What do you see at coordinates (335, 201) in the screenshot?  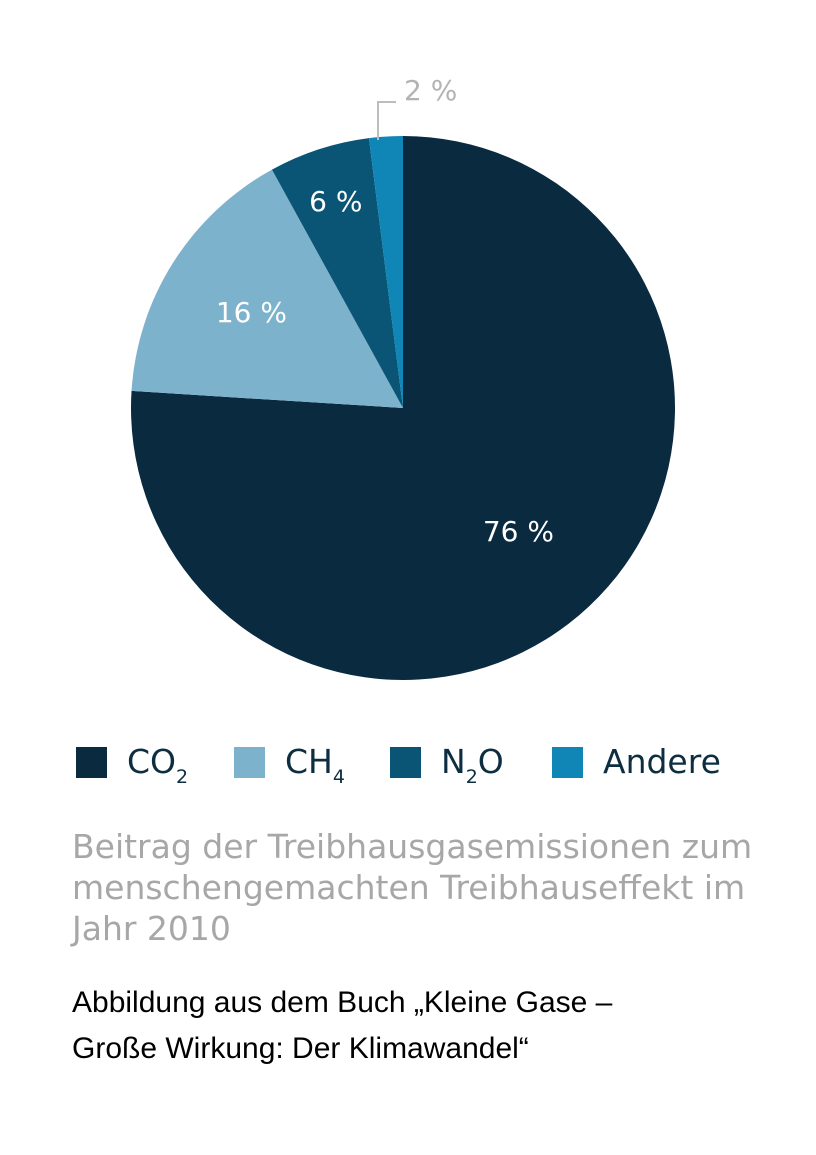 I see `data-label-n2o: 6 %` at bounding box center [335, 201].